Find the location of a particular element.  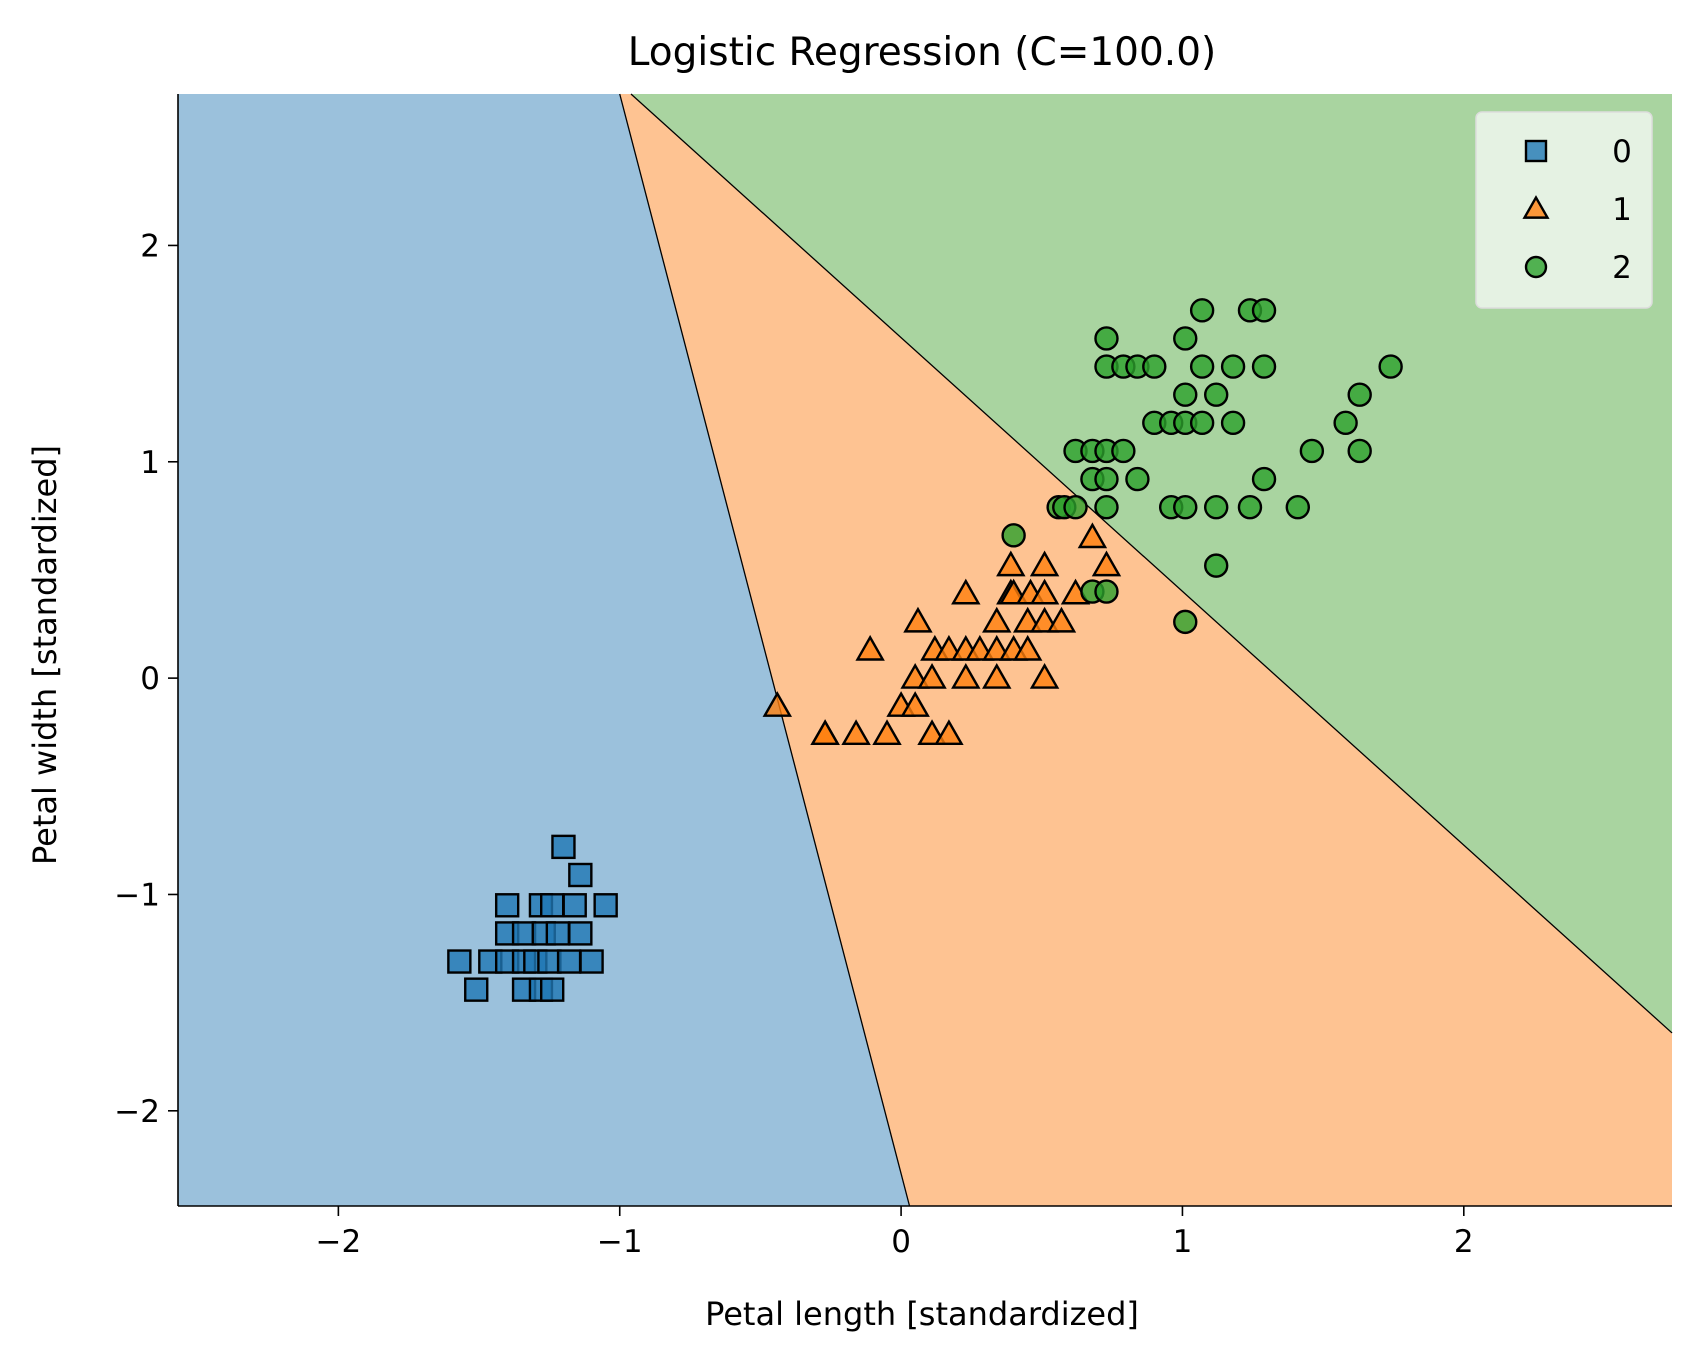

y-axis-label: Petal width [standardized] is located at coordinates (45, 655).